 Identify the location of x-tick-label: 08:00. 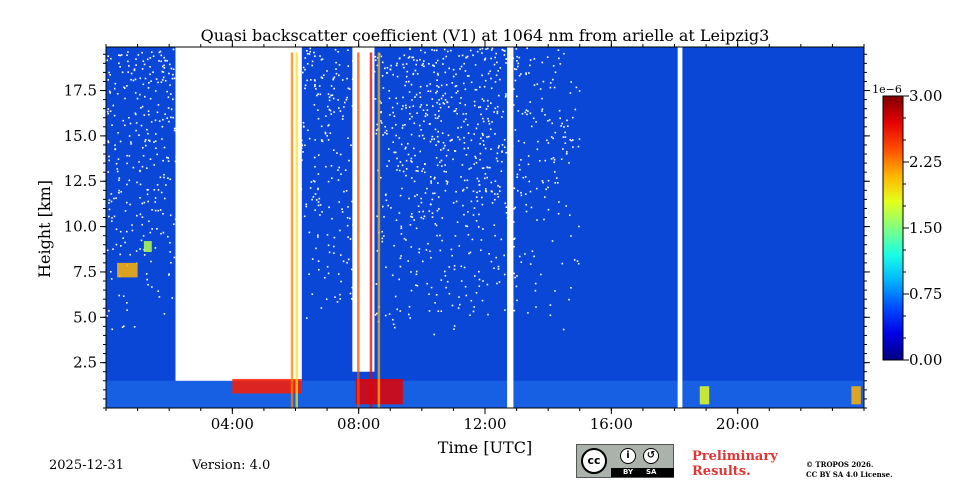
(358, 424).